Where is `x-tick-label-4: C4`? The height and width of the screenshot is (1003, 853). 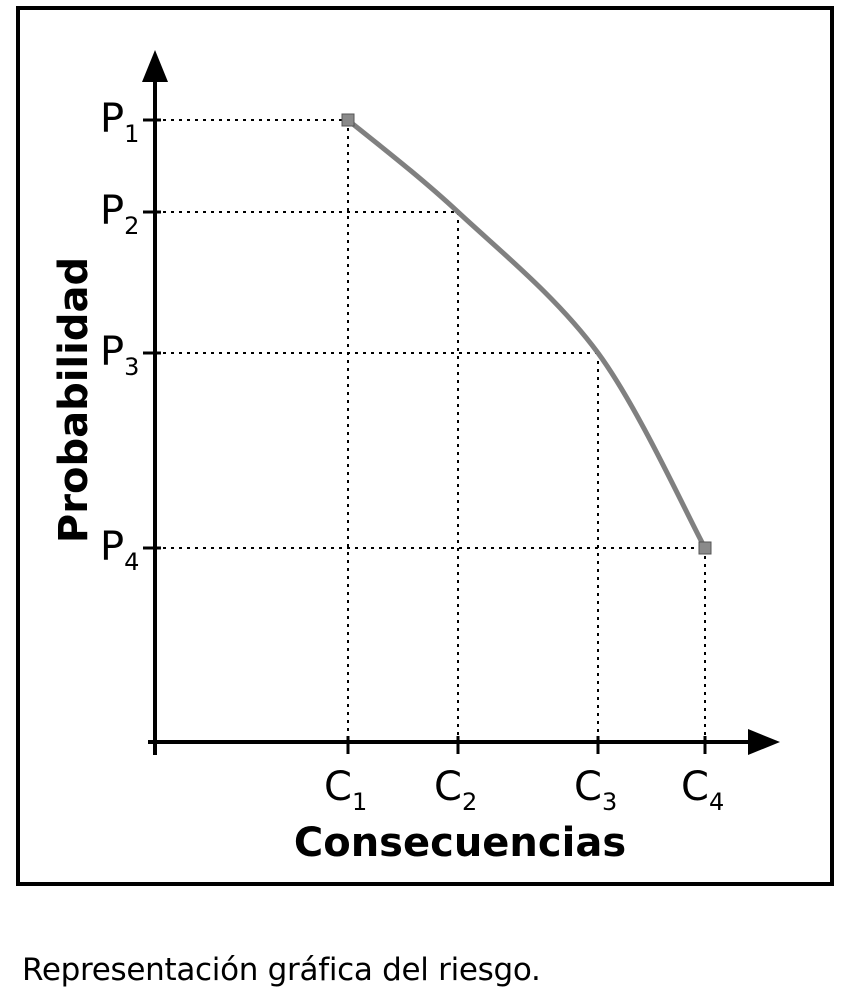 x-tick-label-4: C4 is located at coordinates (702, 790).